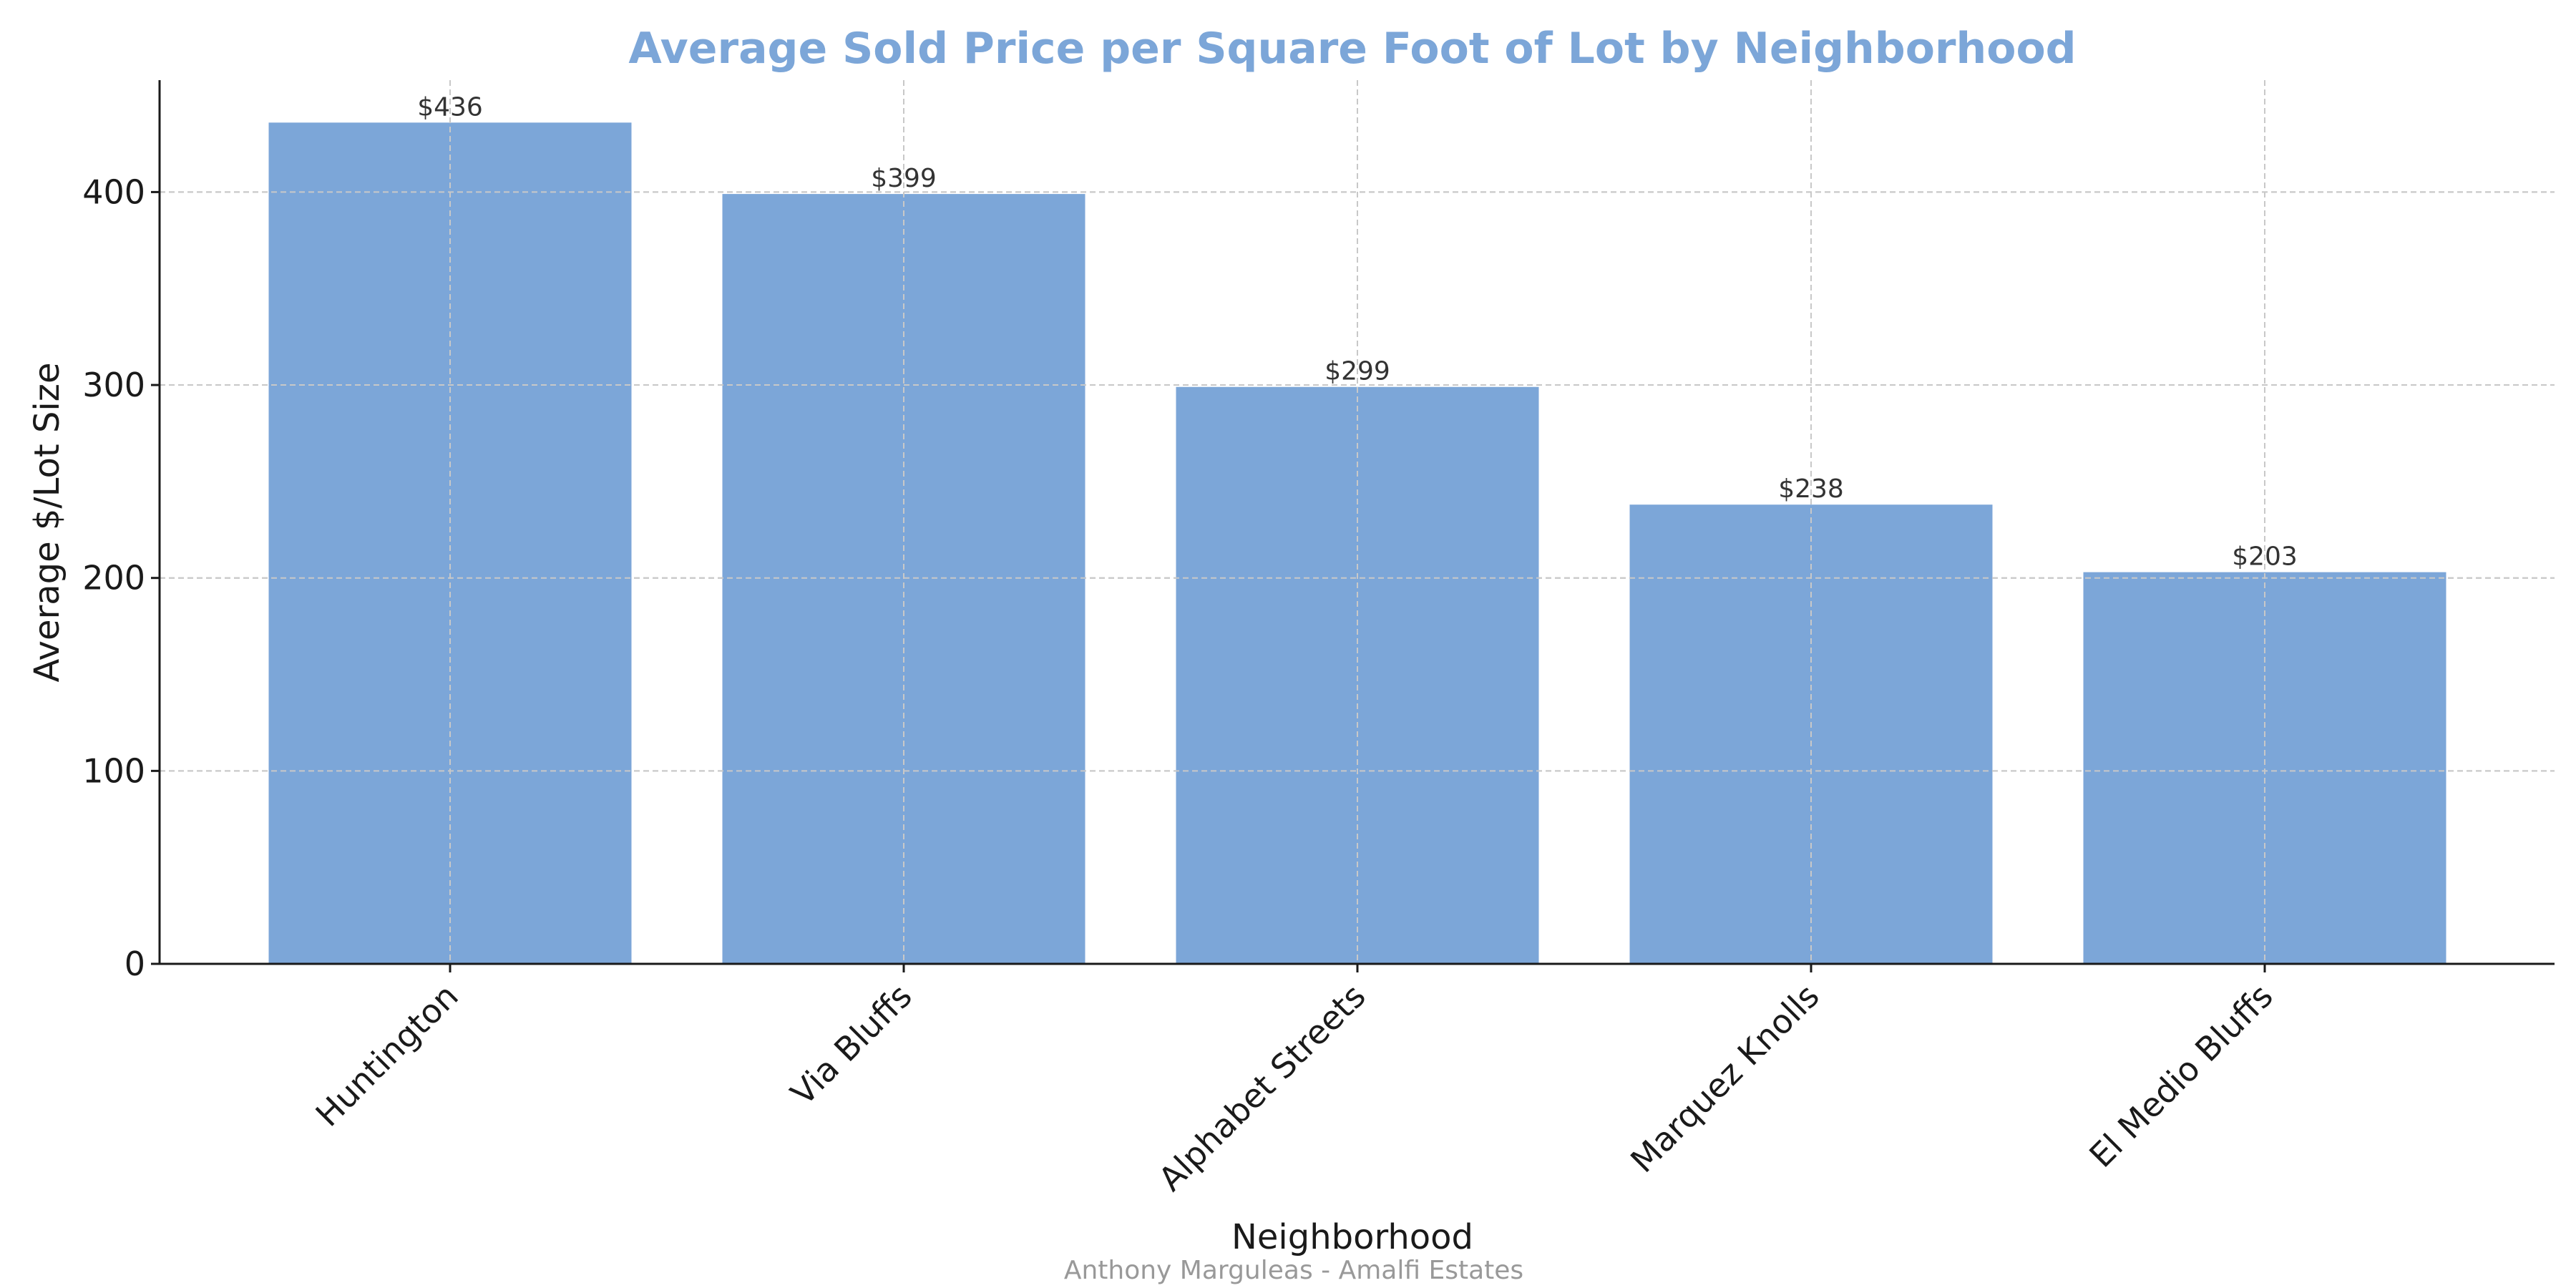  Describe the element at coordinates (1725, 1079) in the screenshot. I see `x-tick-label: Marquez Knolls` at that location.